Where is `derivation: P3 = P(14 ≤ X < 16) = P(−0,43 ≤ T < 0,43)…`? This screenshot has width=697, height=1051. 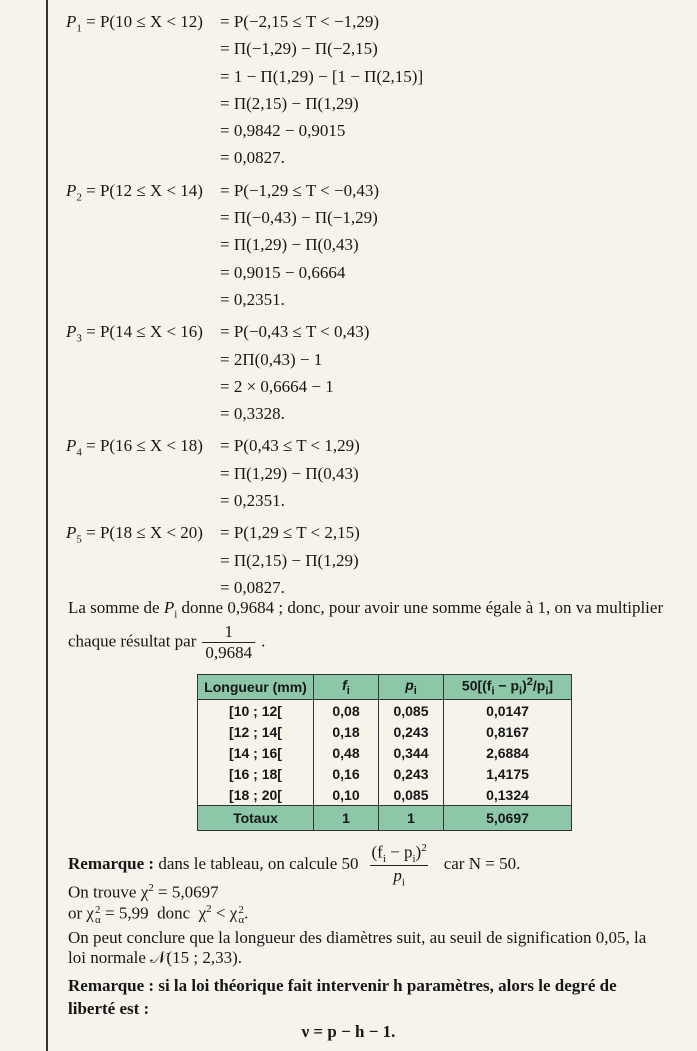 derivation: P3 = P(14 ≤ X < 16) = P(−0,43 ≤ T < 0,43)… is located at coordinates (244, 372).